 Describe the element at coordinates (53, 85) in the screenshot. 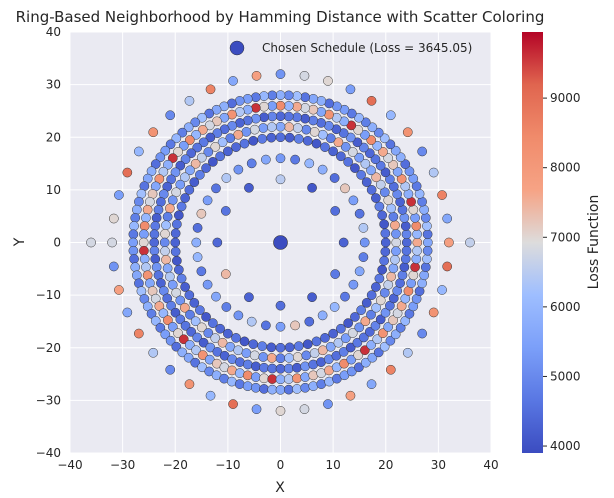

I see `y-tick-label: 30` at that location.